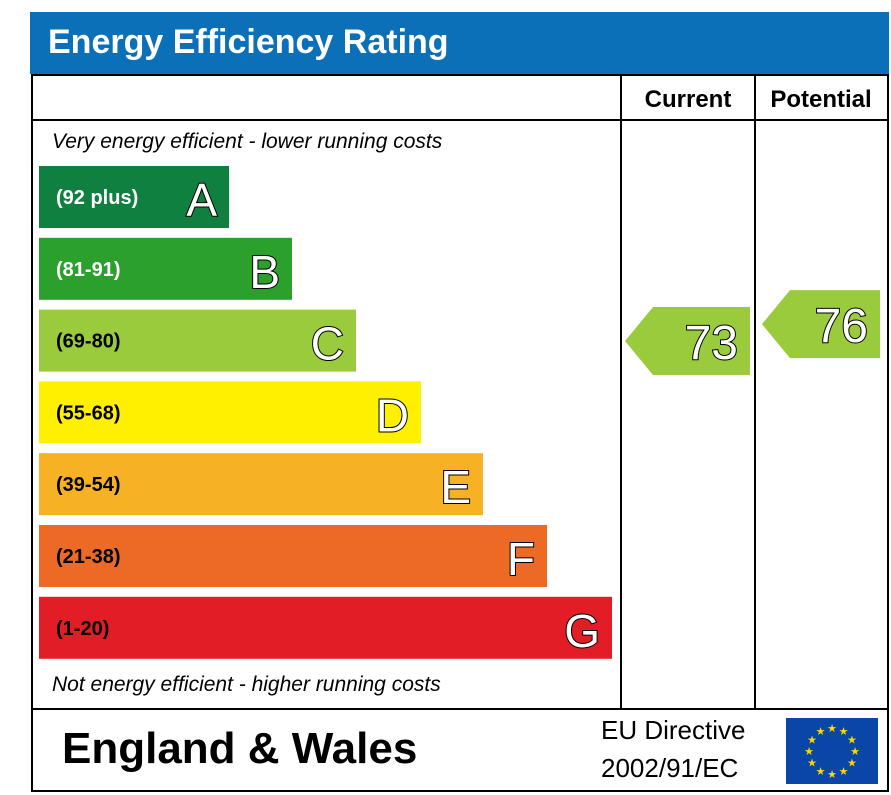 This screenshot has width=891, height=795. I want to click on band-c: (69-80) C, so click(197, 340).